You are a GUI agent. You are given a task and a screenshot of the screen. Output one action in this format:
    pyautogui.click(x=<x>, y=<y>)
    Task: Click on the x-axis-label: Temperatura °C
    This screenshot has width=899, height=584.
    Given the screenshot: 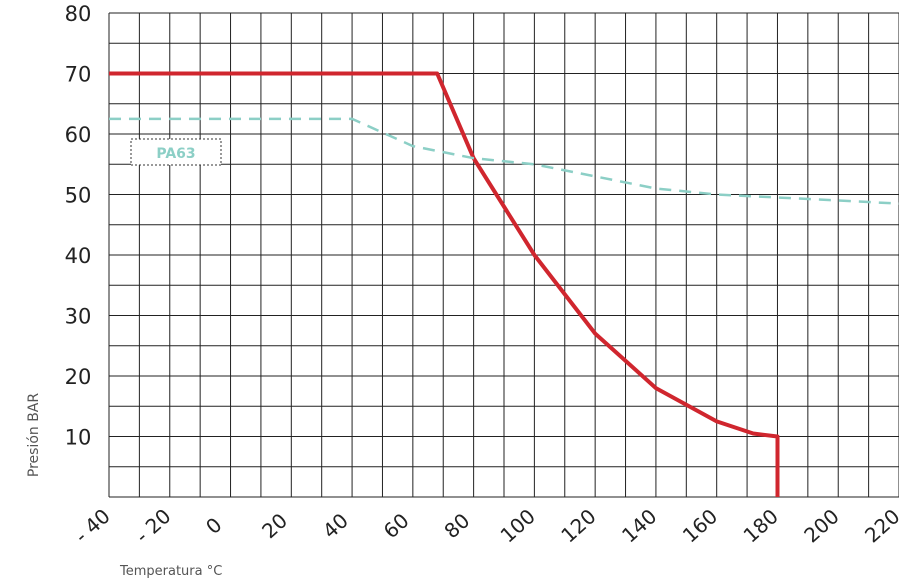 What is the action you would take?
    pyautogui.click(x=171, y=571)
    